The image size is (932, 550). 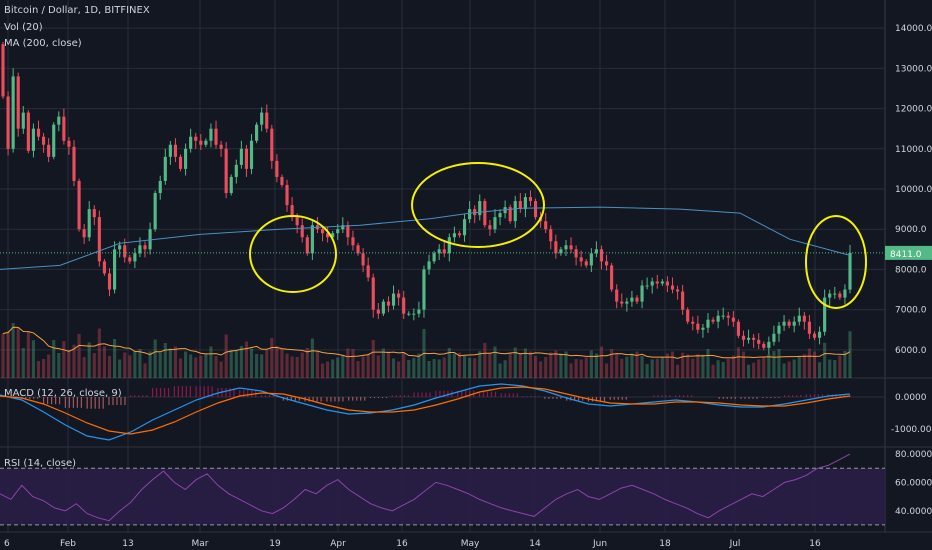 What do you see at coordinates (906, 255) in the screenshot?
I see `current-price-value: 8411.0` at bounding box center [906, 255].